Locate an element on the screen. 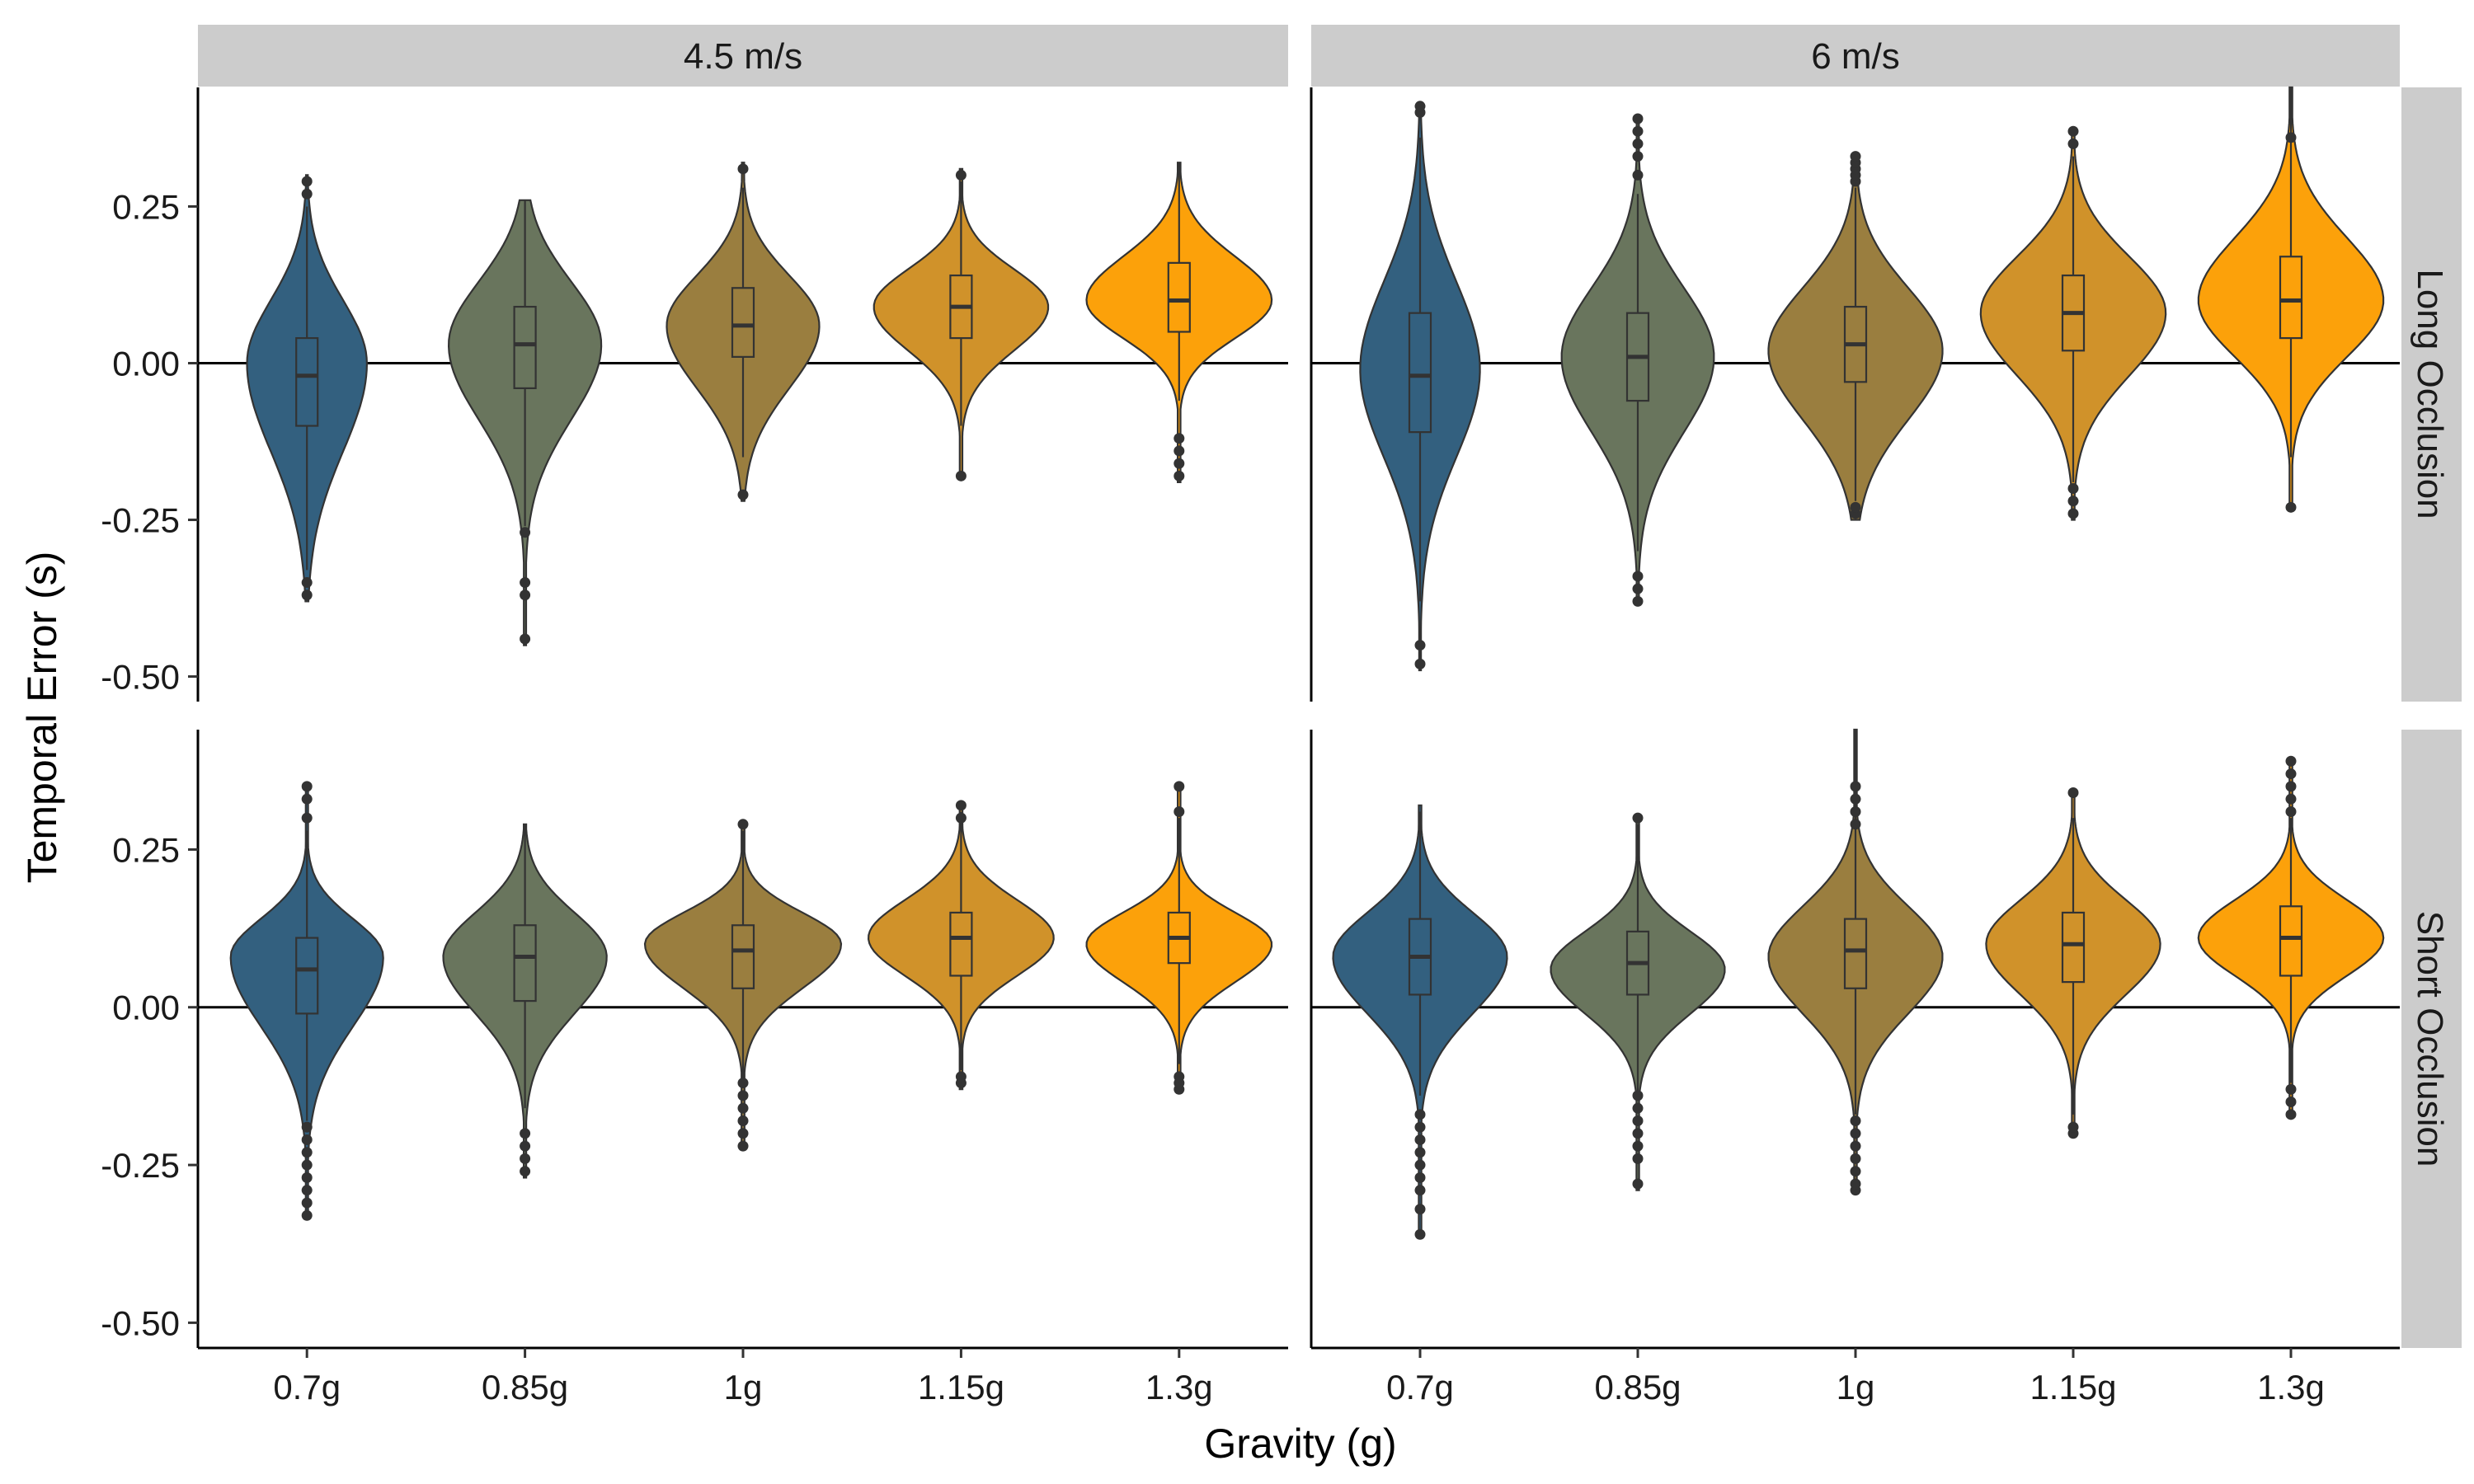 This screenshot has height=1484, width=2474. y-tick-label: 0.25 is located at coordinates (146, 206).